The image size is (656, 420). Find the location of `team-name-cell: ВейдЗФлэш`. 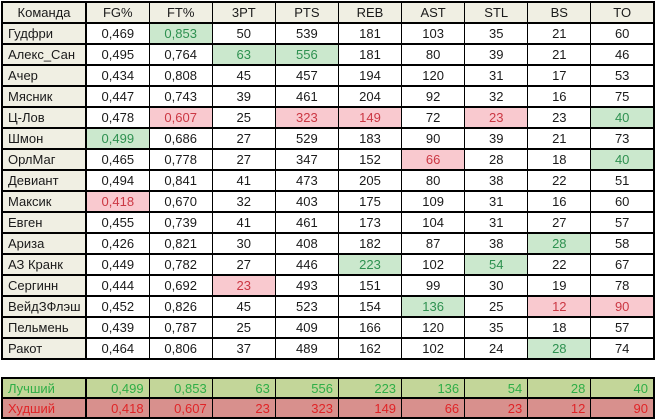

team-name-cell: ВейдЗФлэш is located at coordinates (44, 306).